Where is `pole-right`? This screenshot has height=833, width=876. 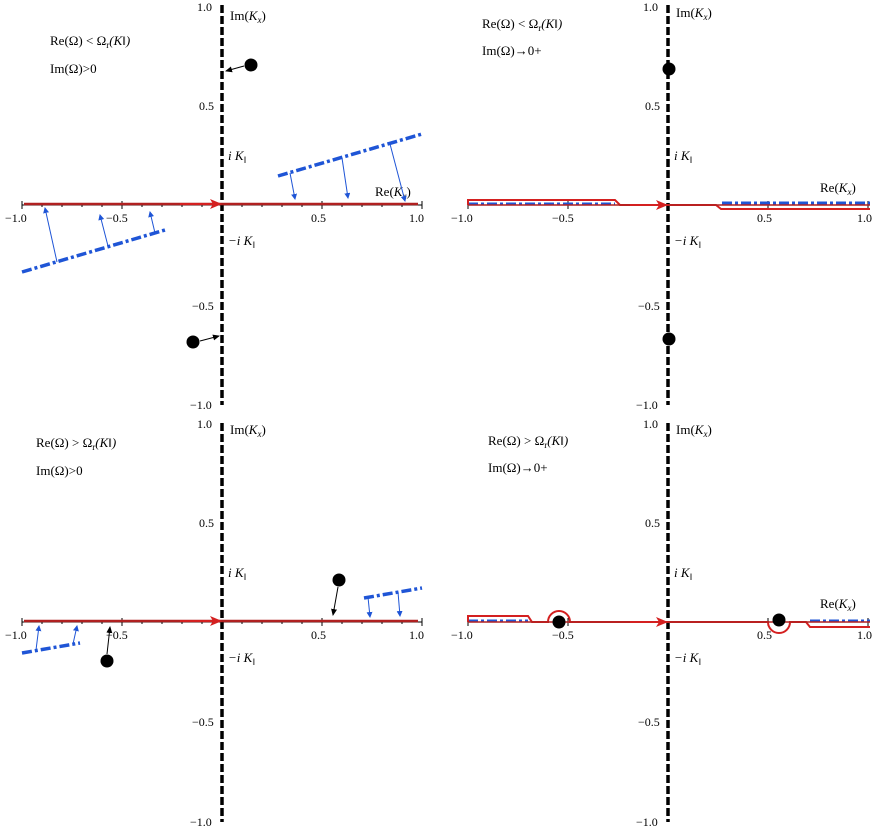
pole-right is located at coordinates (779, 620).